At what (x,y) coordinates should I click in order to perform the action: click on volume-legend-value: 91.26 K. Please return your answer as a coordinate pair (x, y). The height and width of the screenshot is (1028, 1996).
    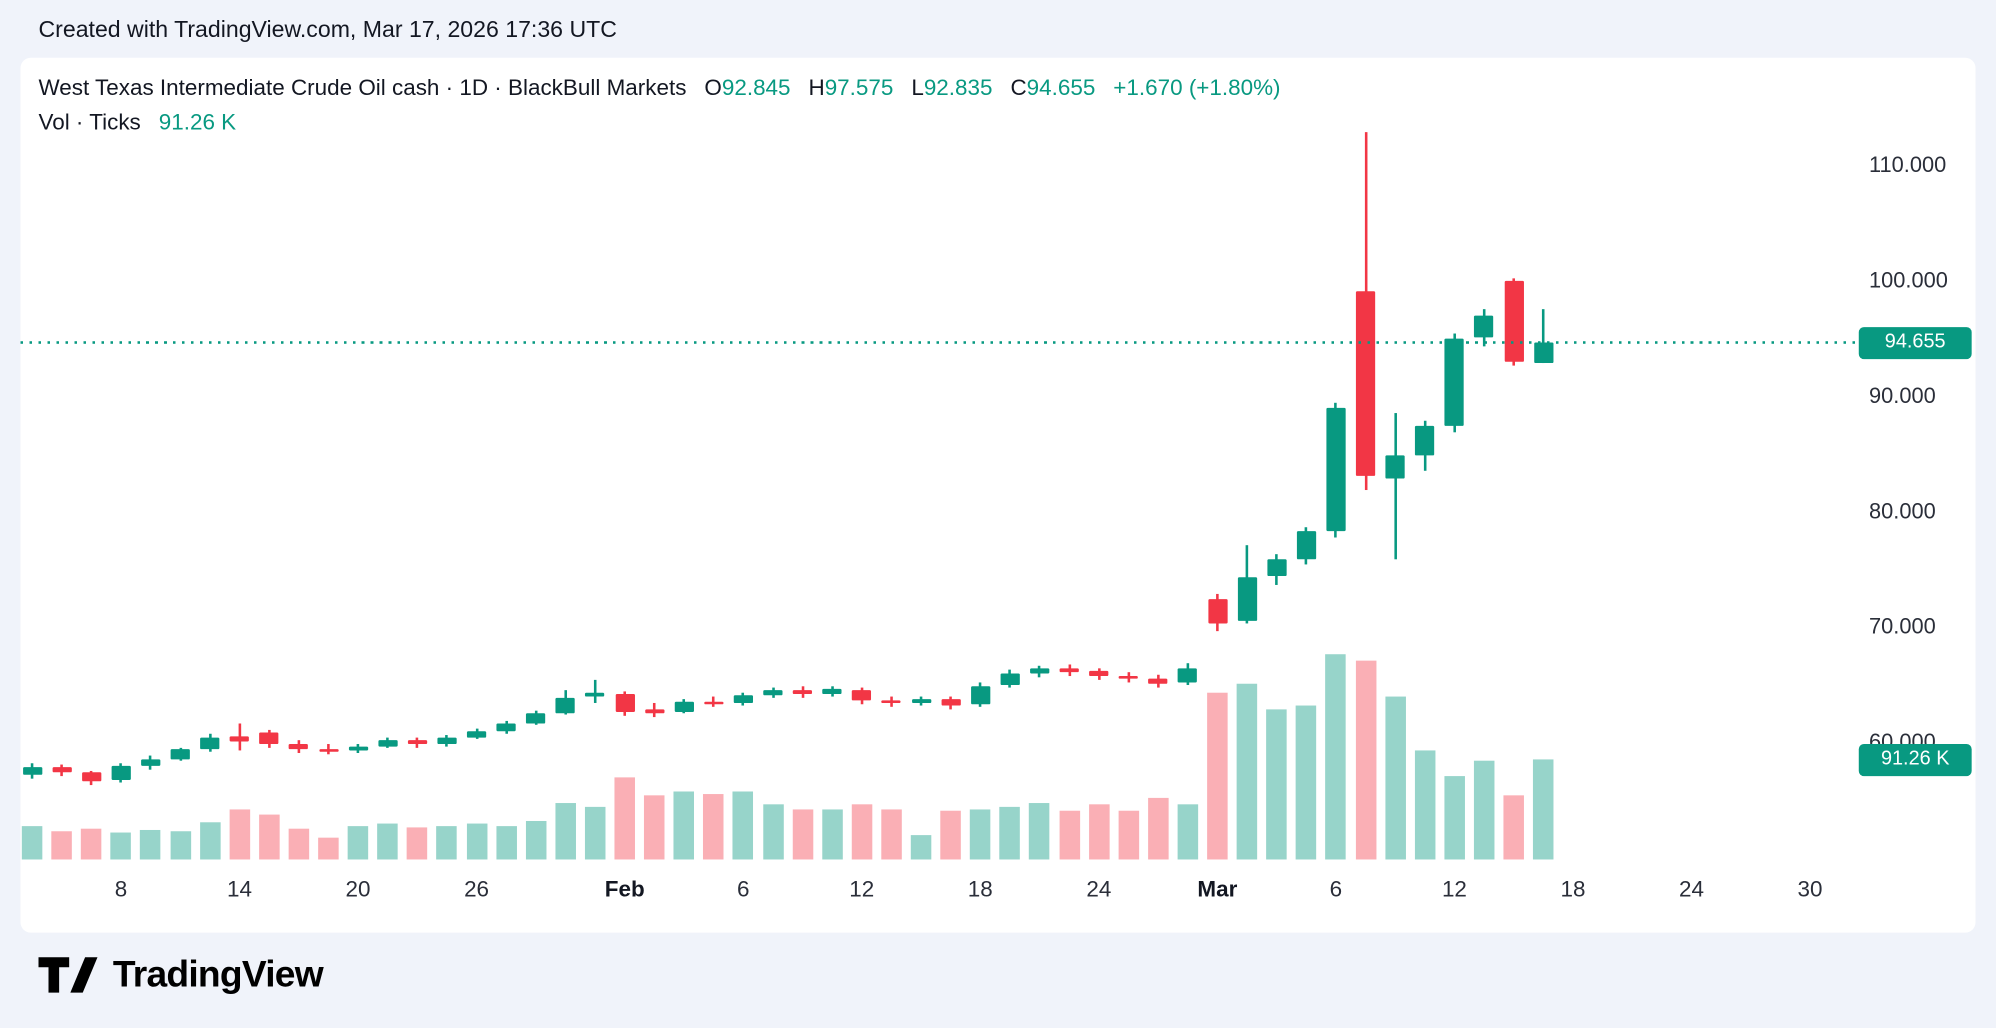
    Looking at the image, I should click on (197, 121).